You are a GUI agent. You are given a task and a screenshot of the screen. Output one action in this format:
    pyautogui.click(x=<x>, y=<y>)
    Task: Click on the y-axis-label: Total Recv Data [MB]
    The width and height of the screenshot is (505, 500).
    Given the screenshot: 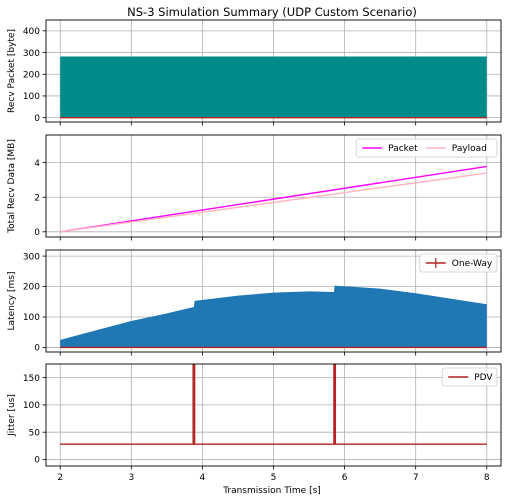 What is the action you would take?
    pyautogui.click(x=12, y=186)
    